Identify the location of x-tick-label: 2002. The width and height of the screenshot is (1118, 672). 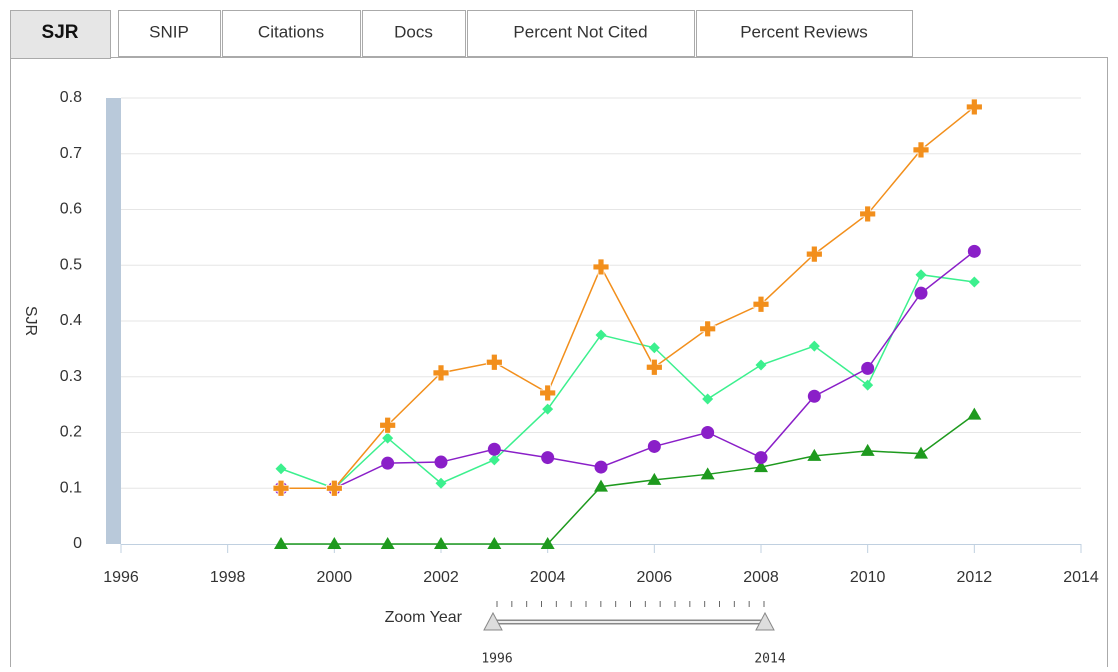
(441, 577).